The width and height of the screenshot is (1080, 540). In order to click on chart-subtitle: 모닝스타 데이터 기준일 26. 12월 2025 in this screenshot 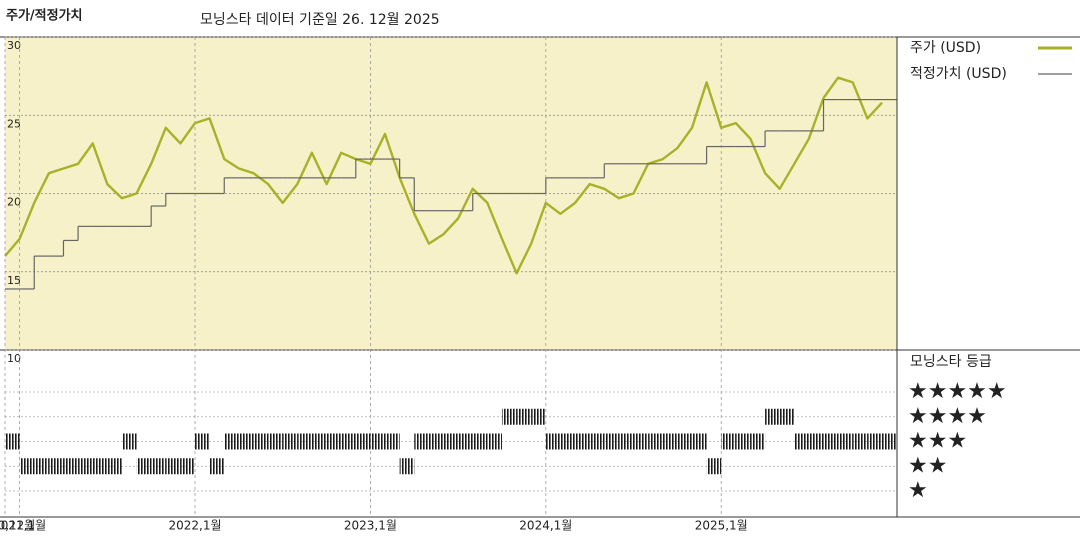, I will do `click(320, 20)`.